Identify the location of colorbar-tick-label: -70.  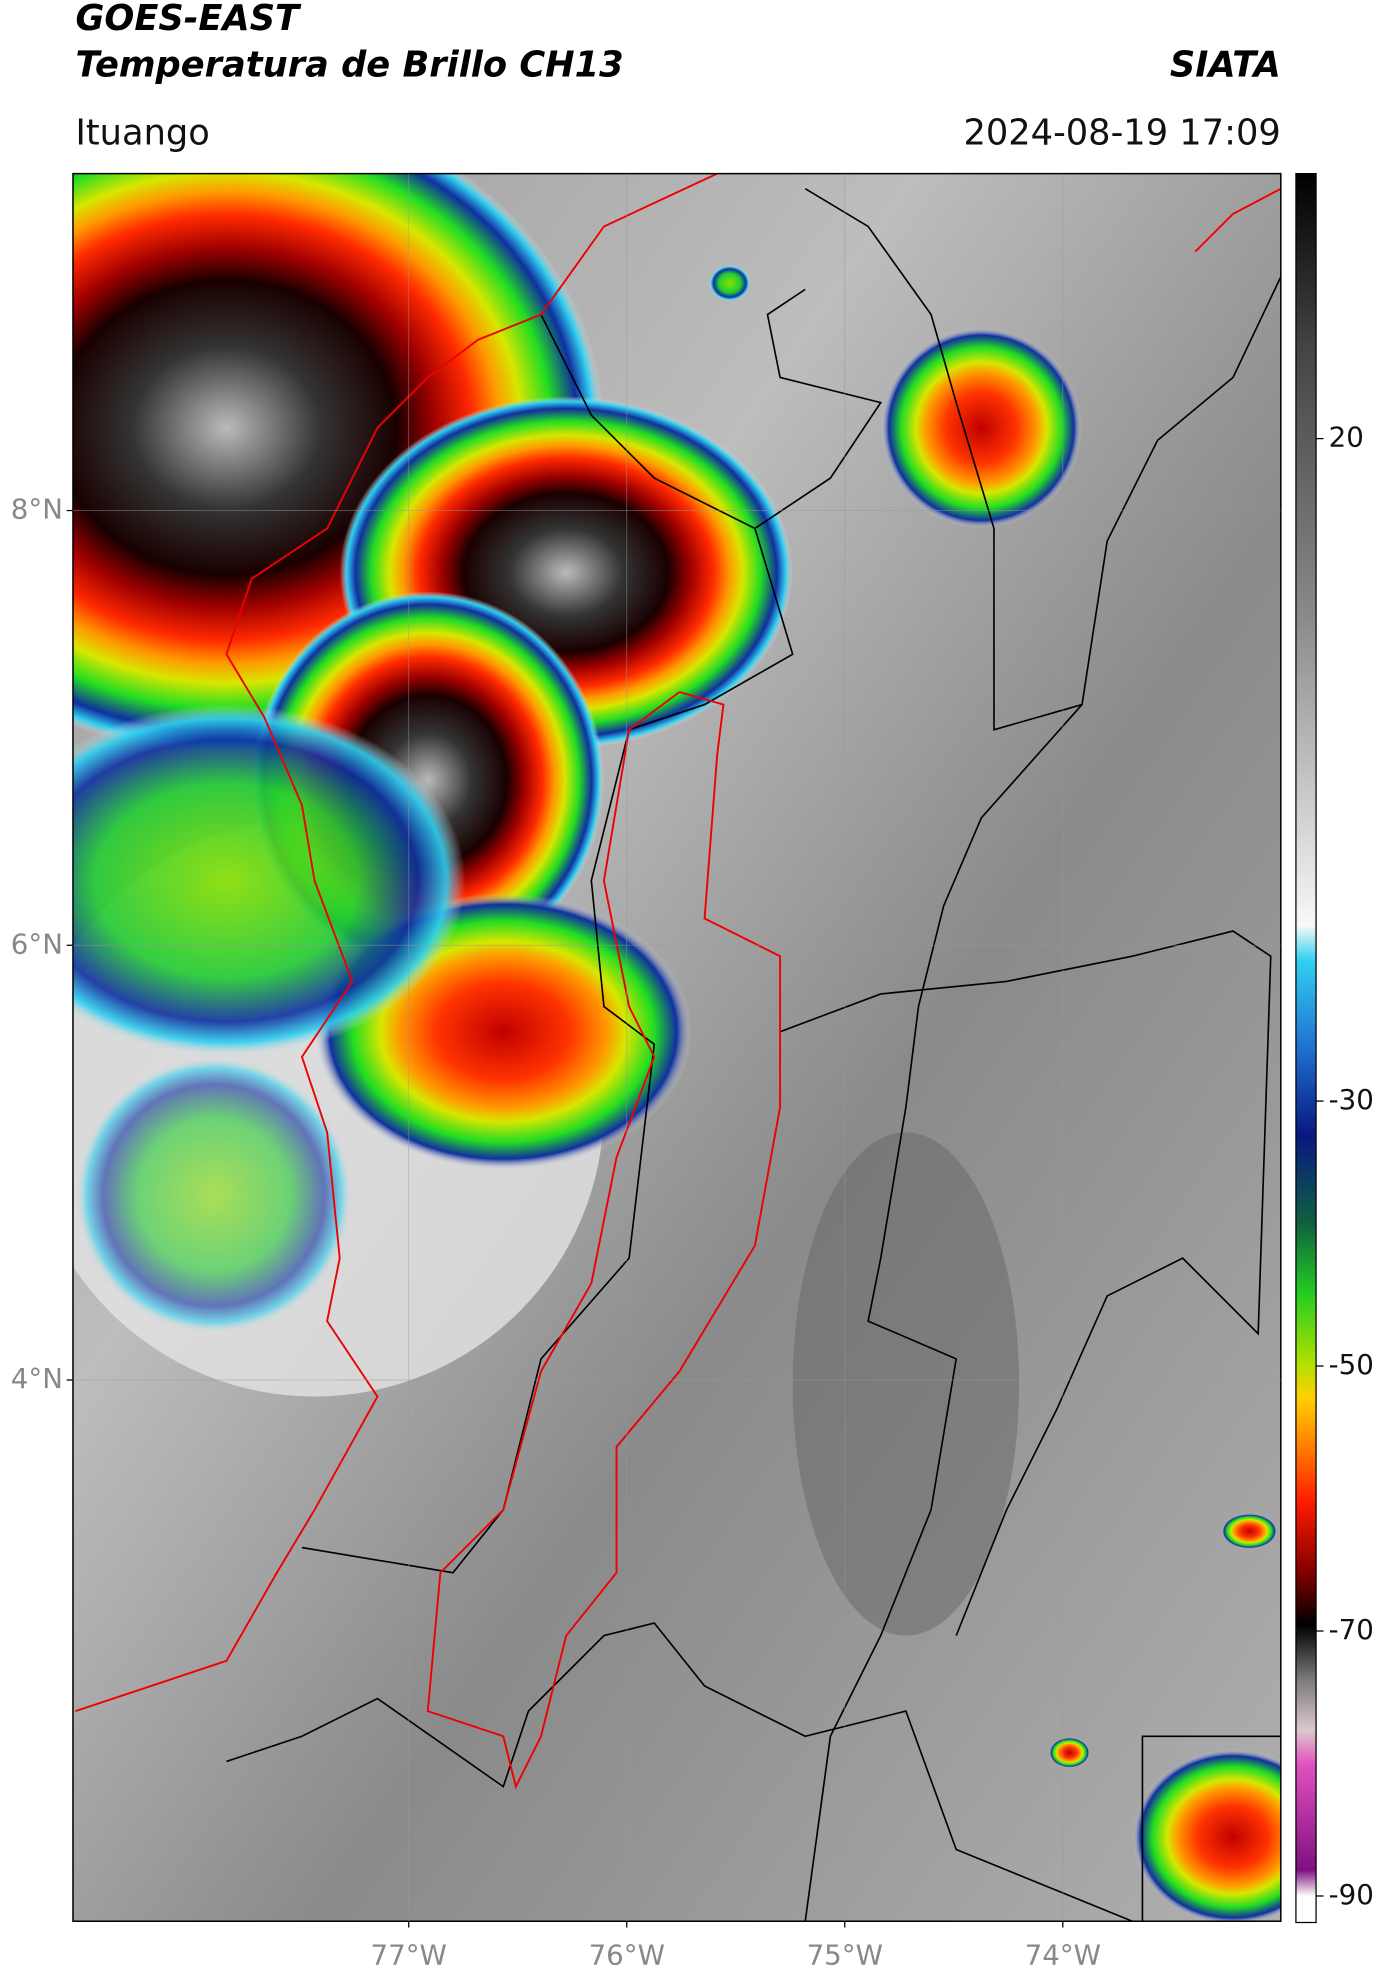
(1351, 1629).